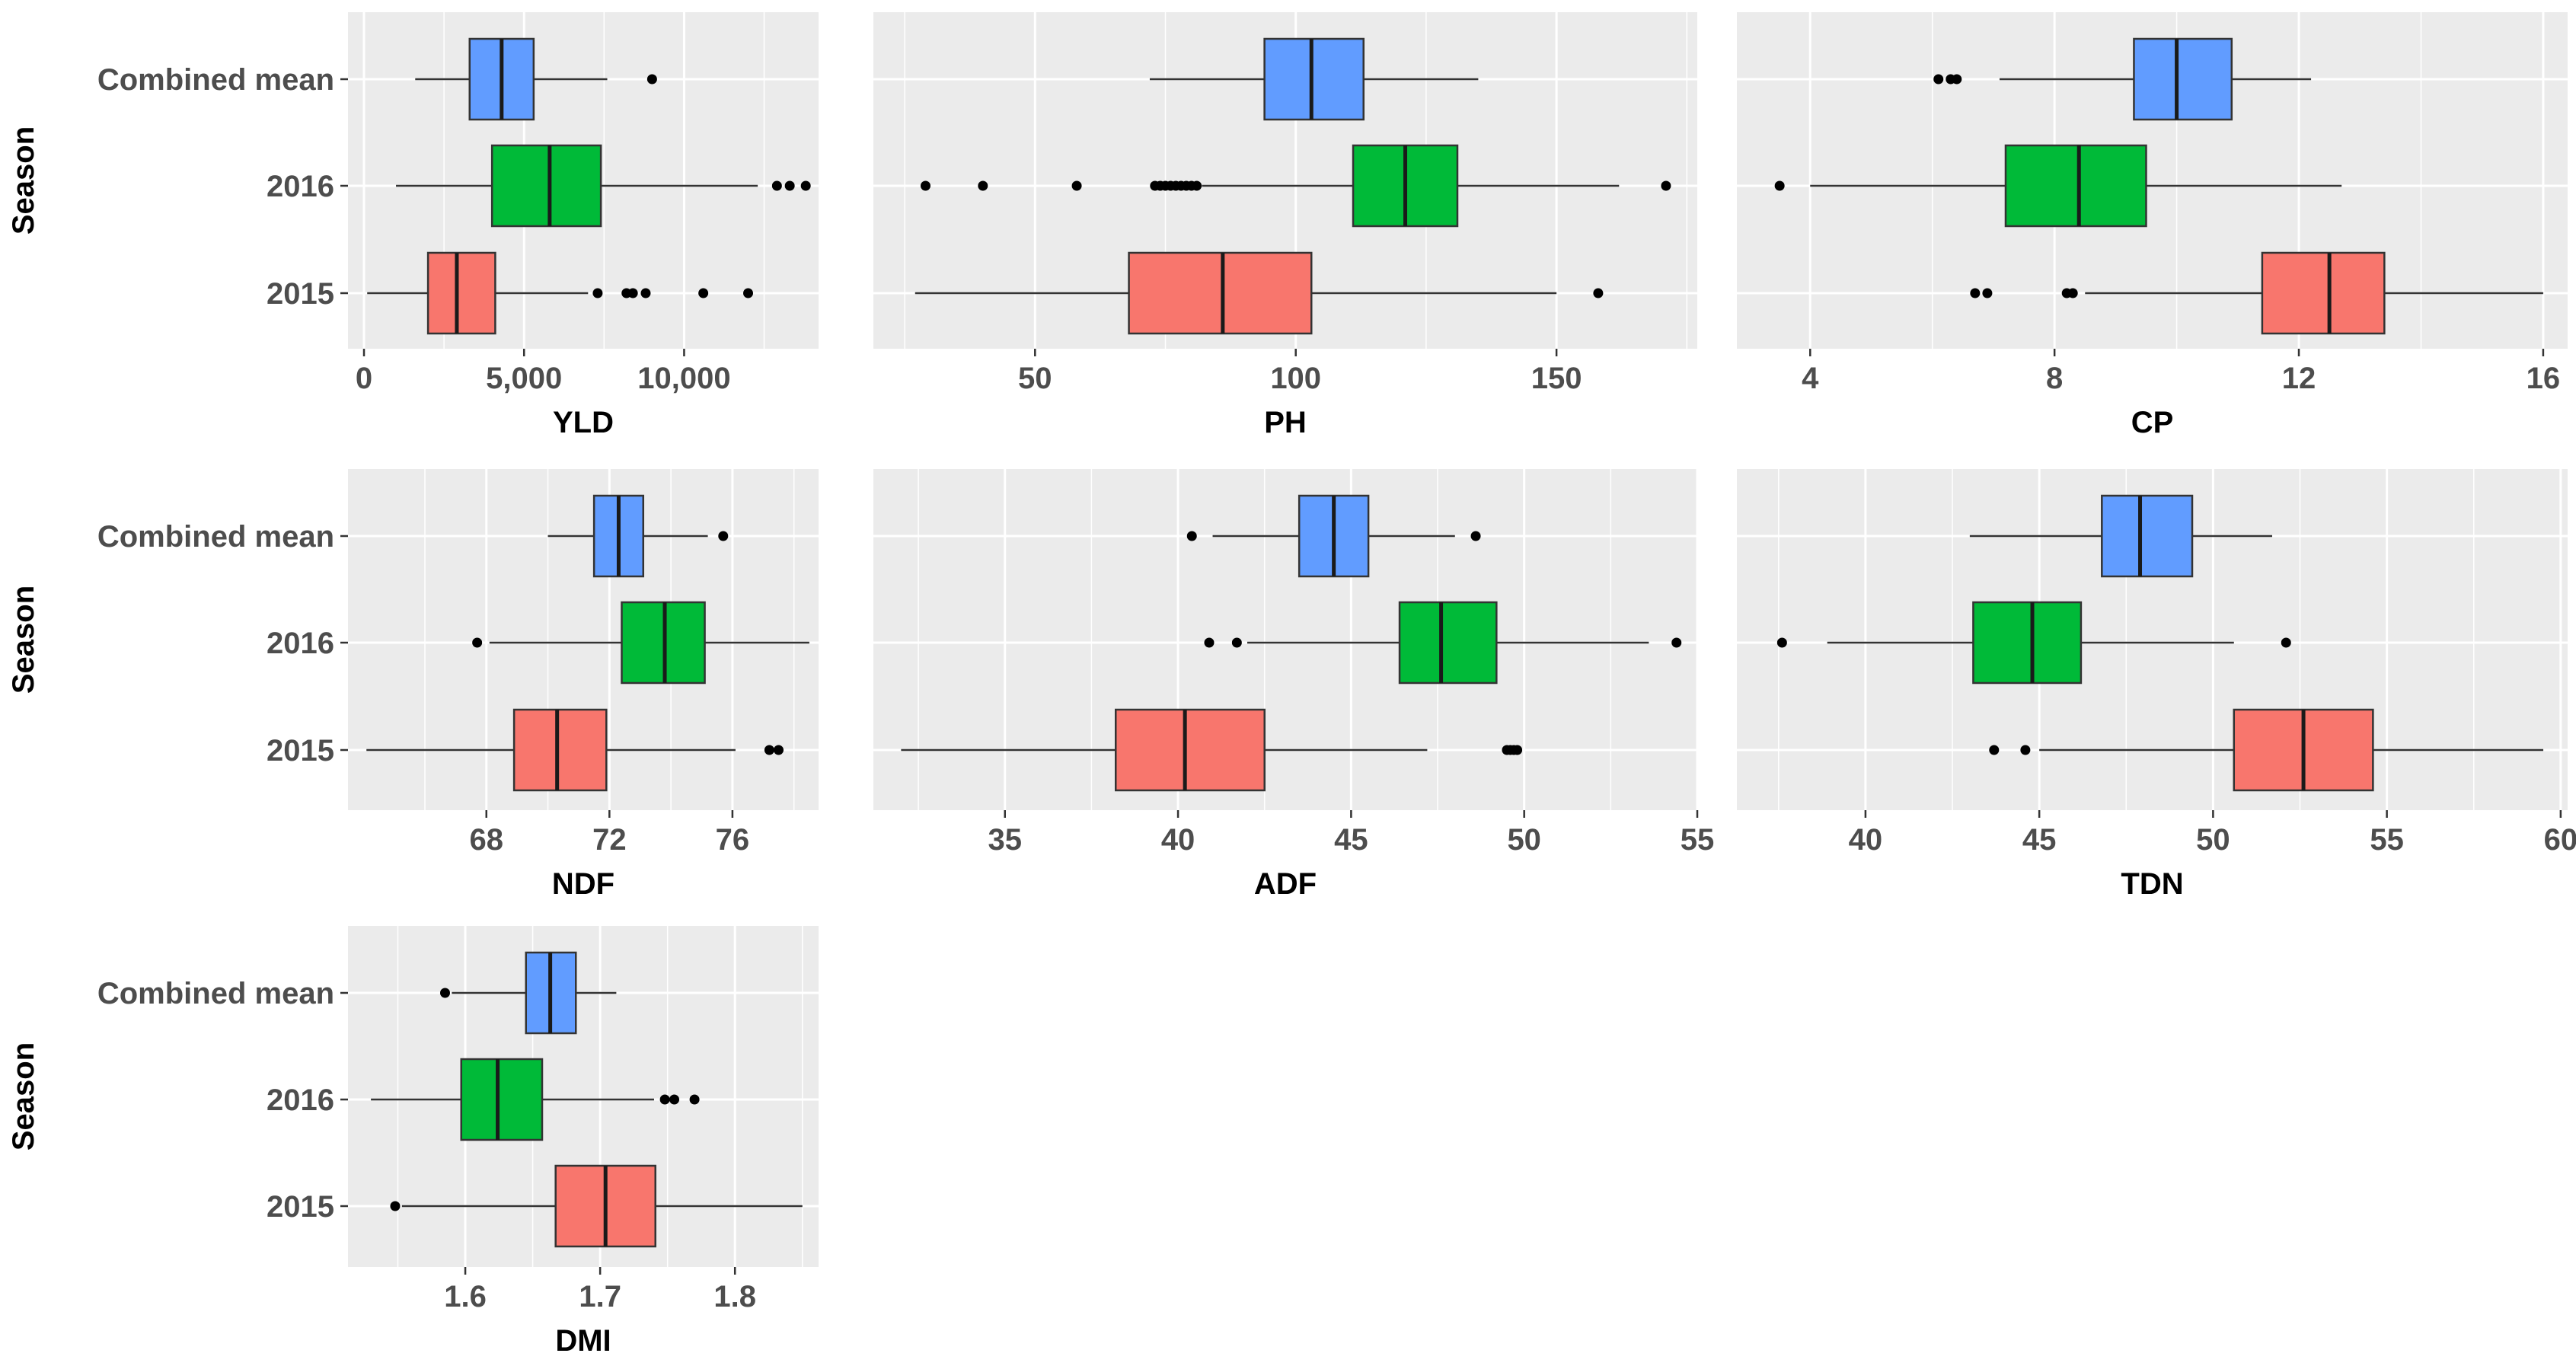 The image size is (2576, 1366). Describe the element at coordinates (413, 685) in the screenshot. I see `panel-ndf: 68 72 76 NDF Combined mean 2016 2015 Season` at that location.